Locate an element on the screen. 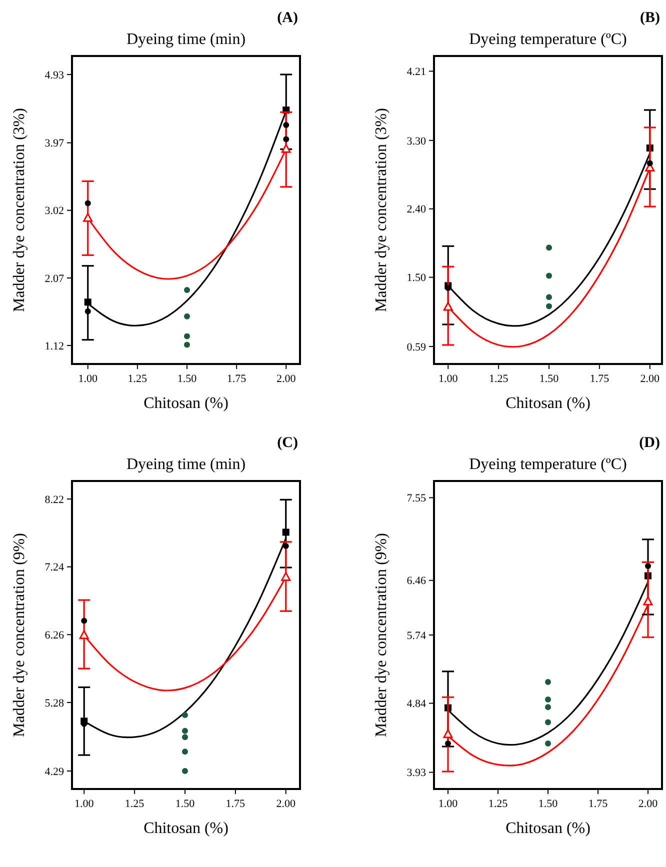 This screenshot has height=867, width=666. text: (D) is located at coordinates (649, 443).